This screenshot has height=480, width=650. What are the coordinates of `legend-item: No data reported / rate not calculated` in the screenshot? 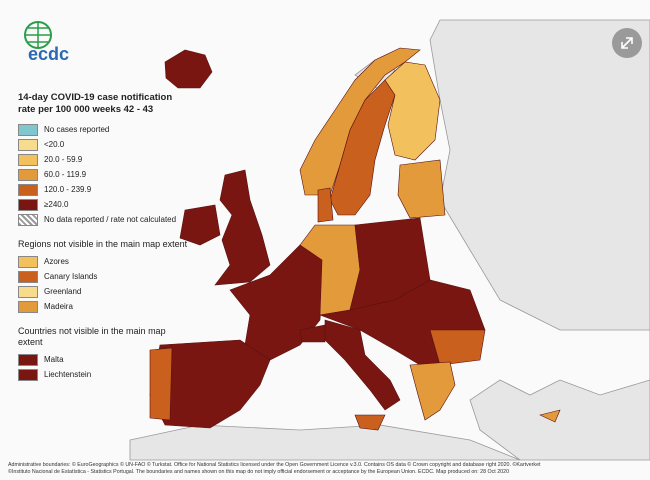 It's located at (103, 219).